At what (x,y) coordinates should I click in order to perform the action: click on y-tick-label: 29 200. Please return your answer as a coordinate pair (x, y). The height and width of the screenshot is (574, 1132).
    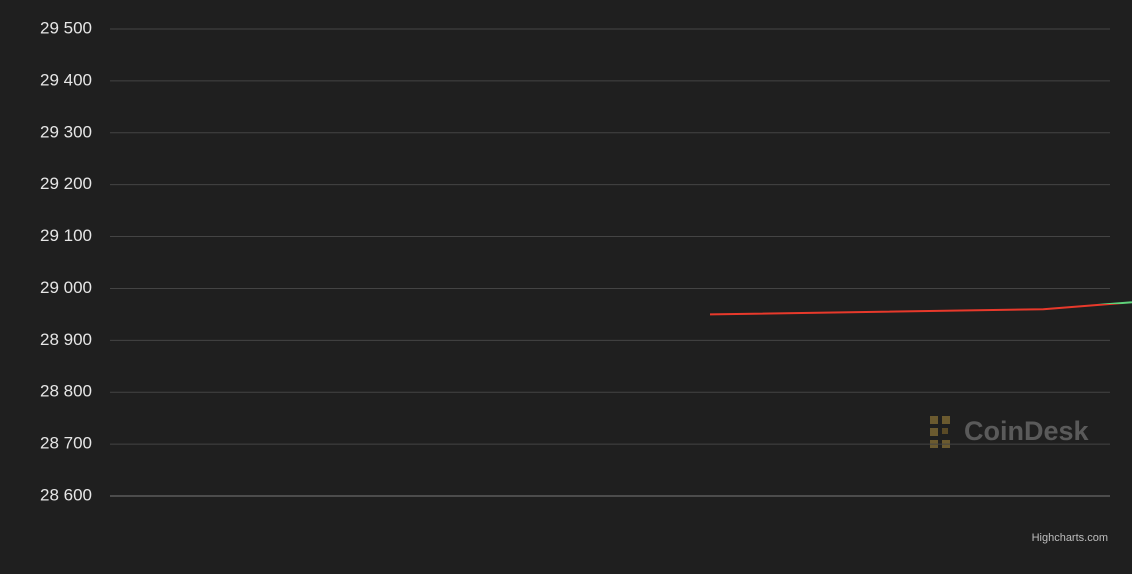
    Looking at the image, I should click on (66, 183).